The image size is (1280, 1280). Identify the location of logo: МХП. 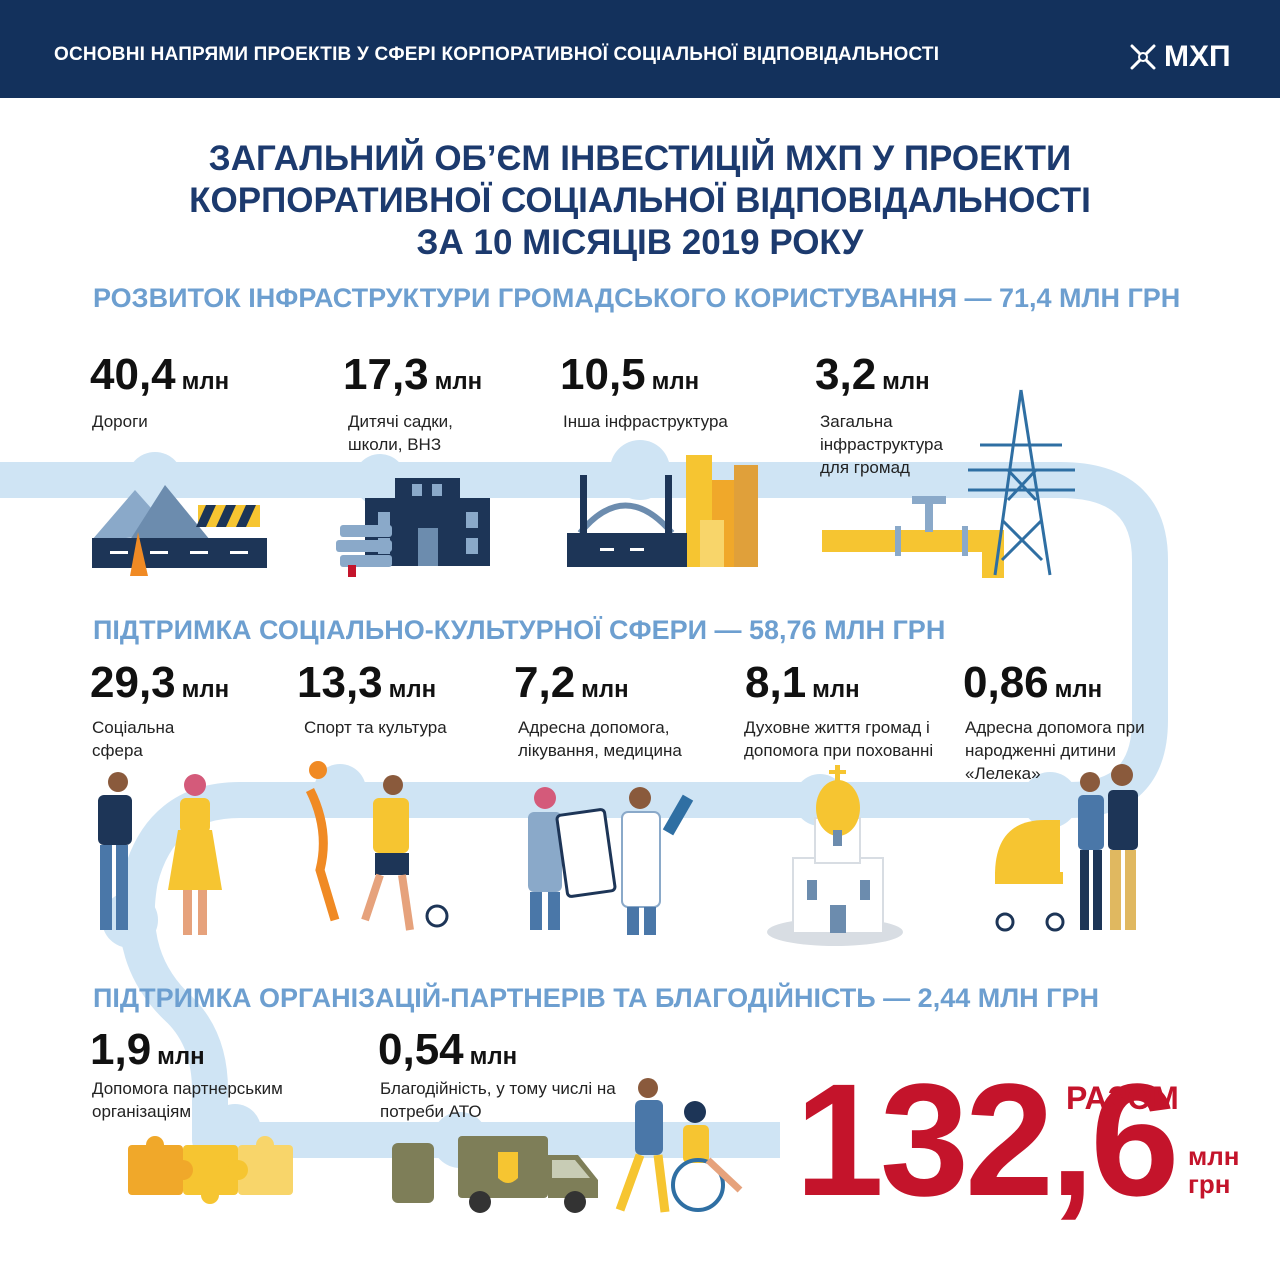
(1179, 57).